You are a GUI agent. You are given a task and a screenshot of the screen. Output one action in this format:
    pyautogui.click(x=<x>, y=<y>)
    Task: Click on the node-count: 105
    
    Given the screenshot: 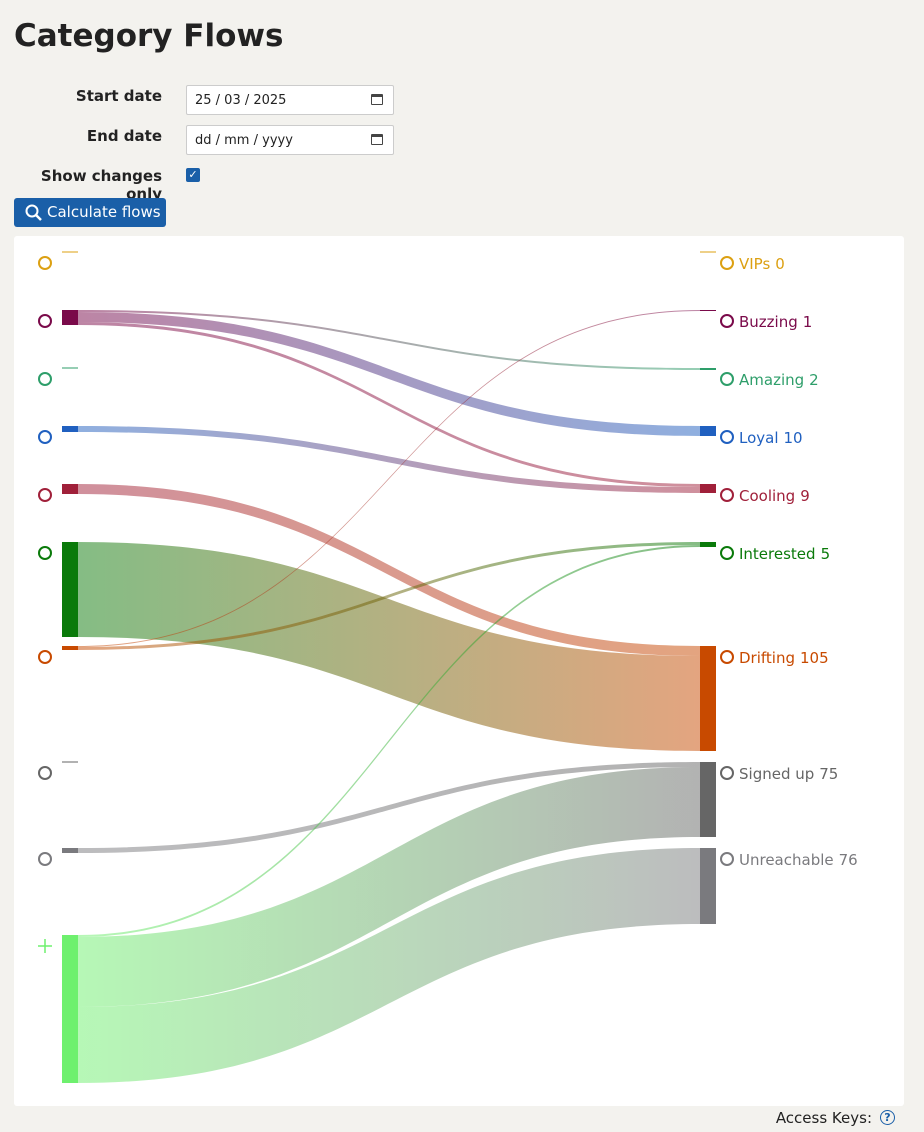 What is the action you would take?
    pyautogui.click(x=814, y=658)
    